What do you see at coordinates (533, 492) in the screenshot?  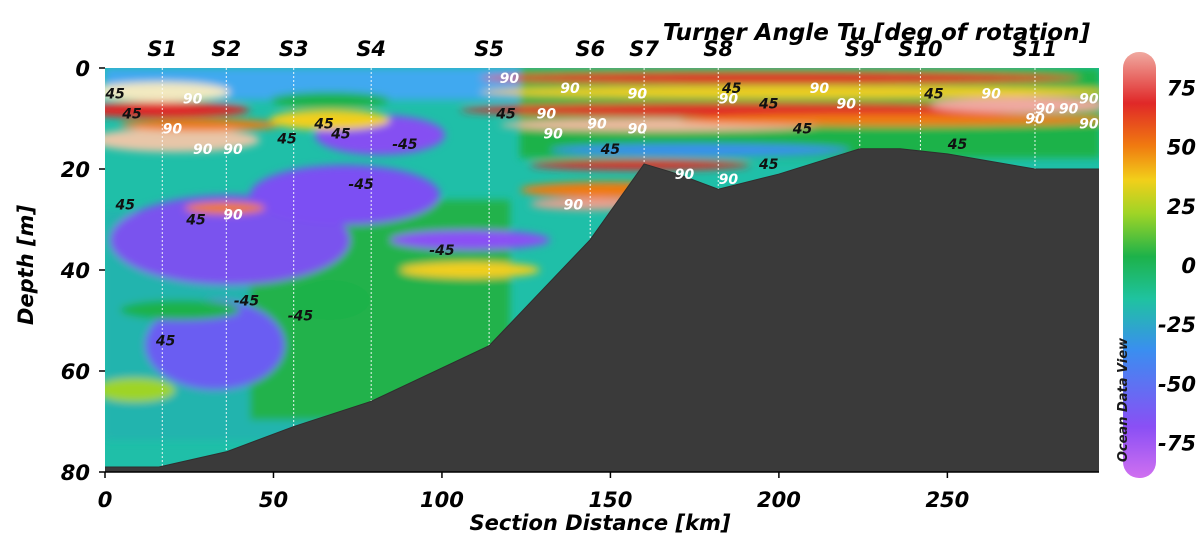 I see `x-axis-ticks: 0 50 100 150 200 250` at bounding box center [533, 492].